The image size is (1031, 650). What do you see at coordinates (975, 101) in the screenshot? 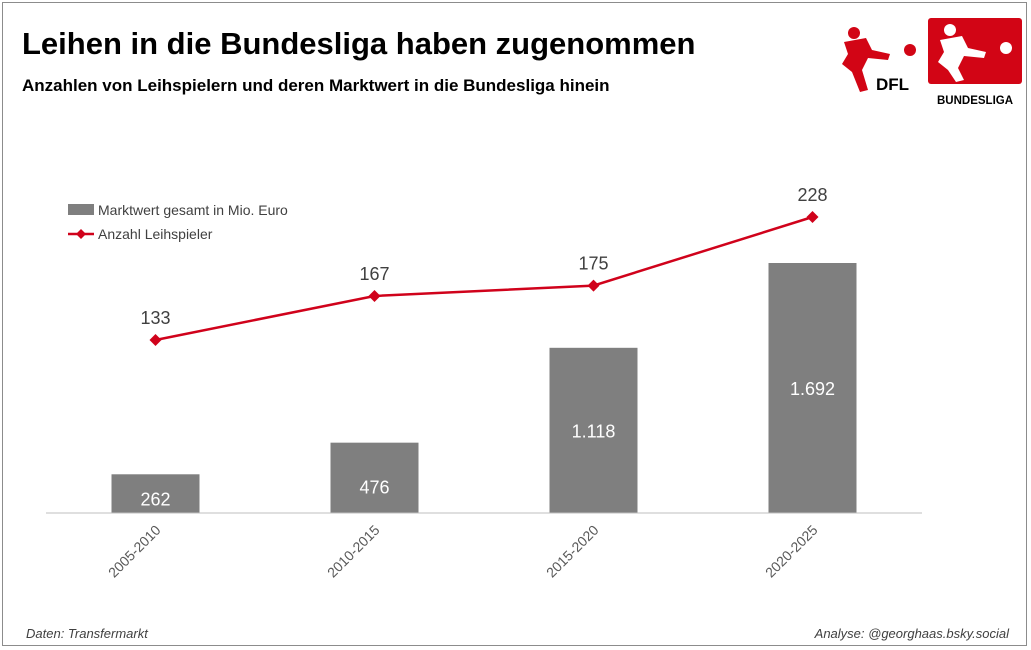
I see `bundesliga-logo-text: BUNDESLIGA` at bounding box center [975, 101].